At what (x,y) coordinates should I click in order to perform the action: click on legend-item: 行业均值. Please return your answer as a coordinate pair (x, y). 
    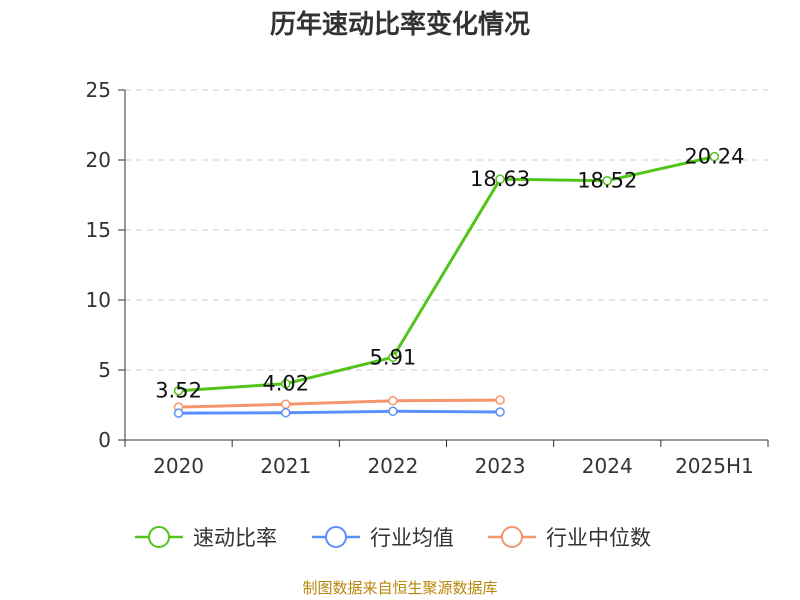
    Looking at the image, I should click on (383, 538).